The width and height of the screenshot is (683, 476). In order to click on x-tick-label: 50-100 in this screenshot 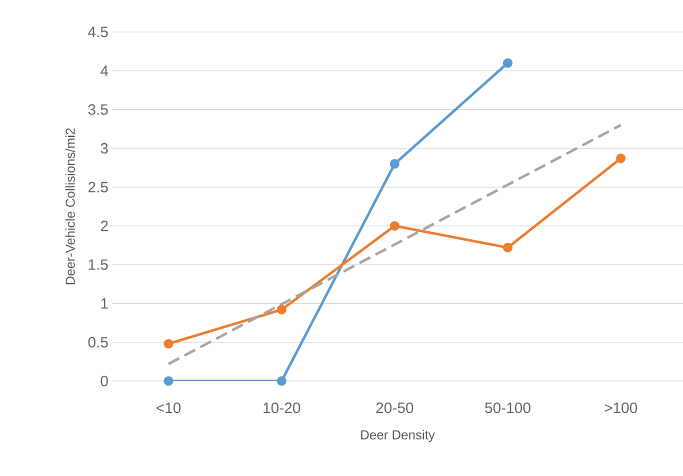, I will do `click(507, 408)`.